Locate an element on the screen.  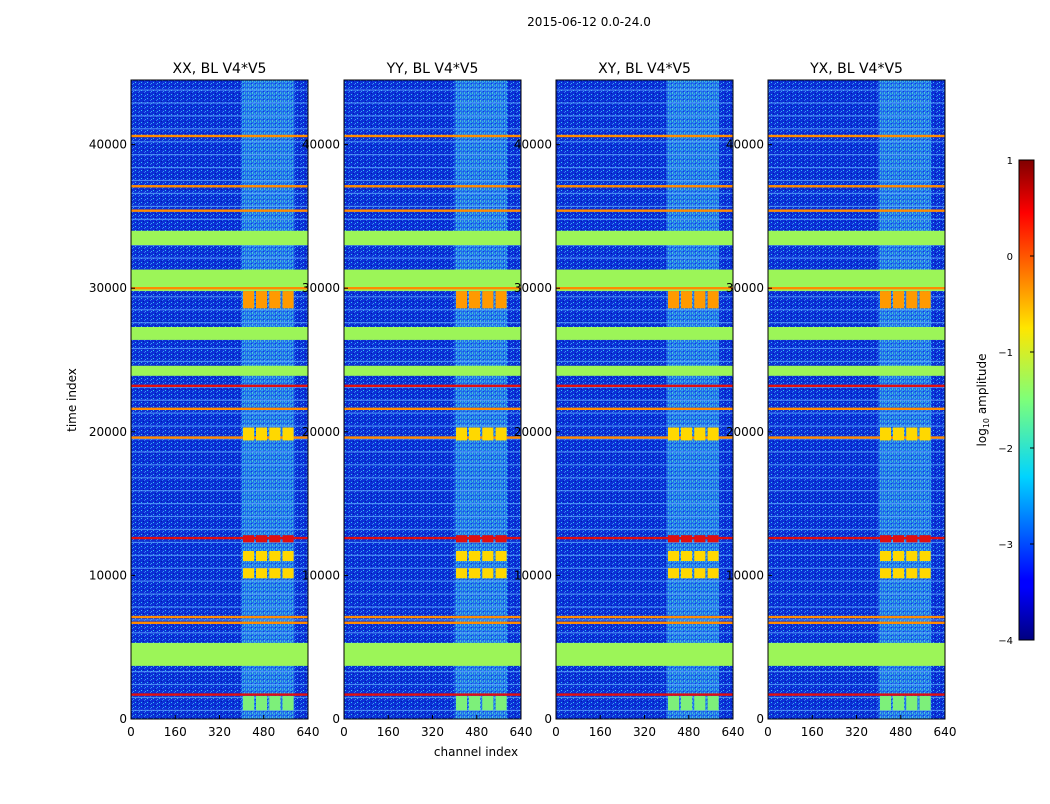
panel-title: YX, BL V4*V5 is located at coordinates (856, 69).